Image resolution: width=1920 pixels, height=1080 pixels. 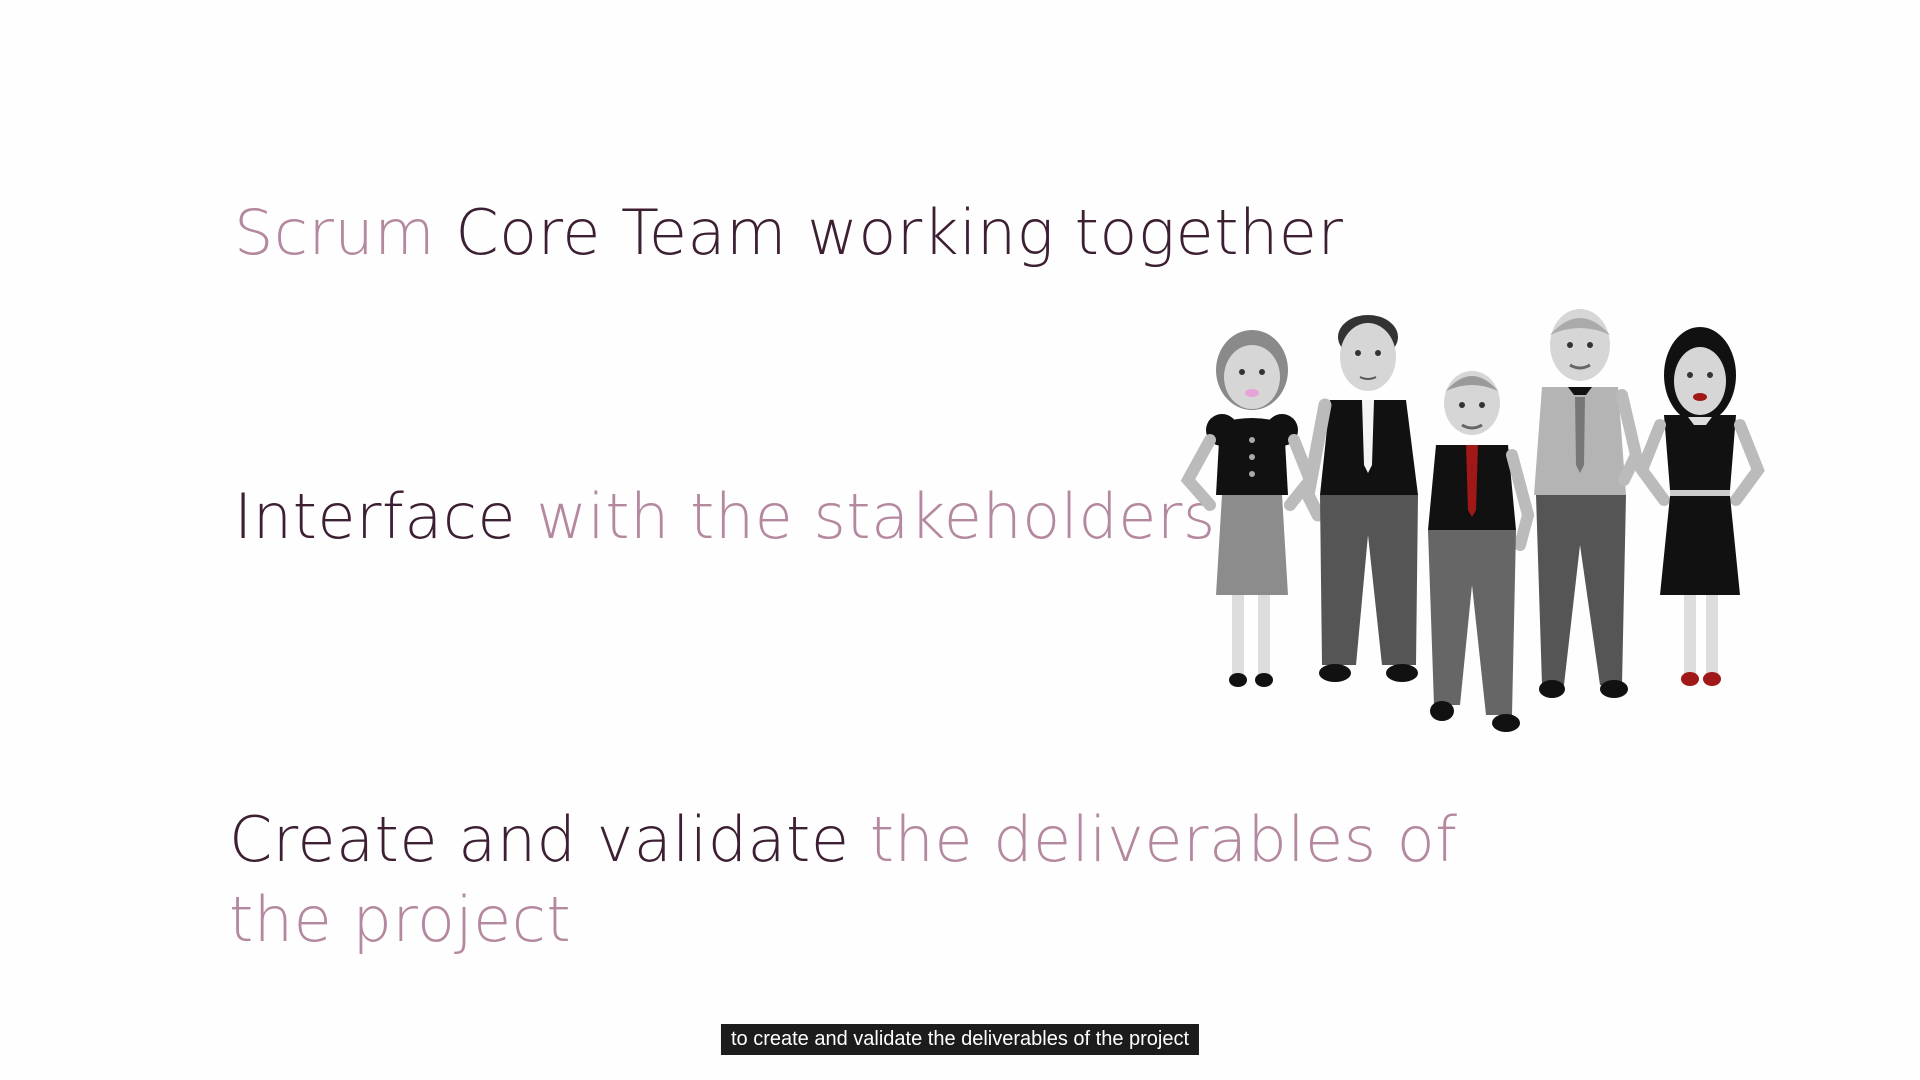 I want to click on headline-core-team: Scrum Core Team working together, so click(x=788, y=232).